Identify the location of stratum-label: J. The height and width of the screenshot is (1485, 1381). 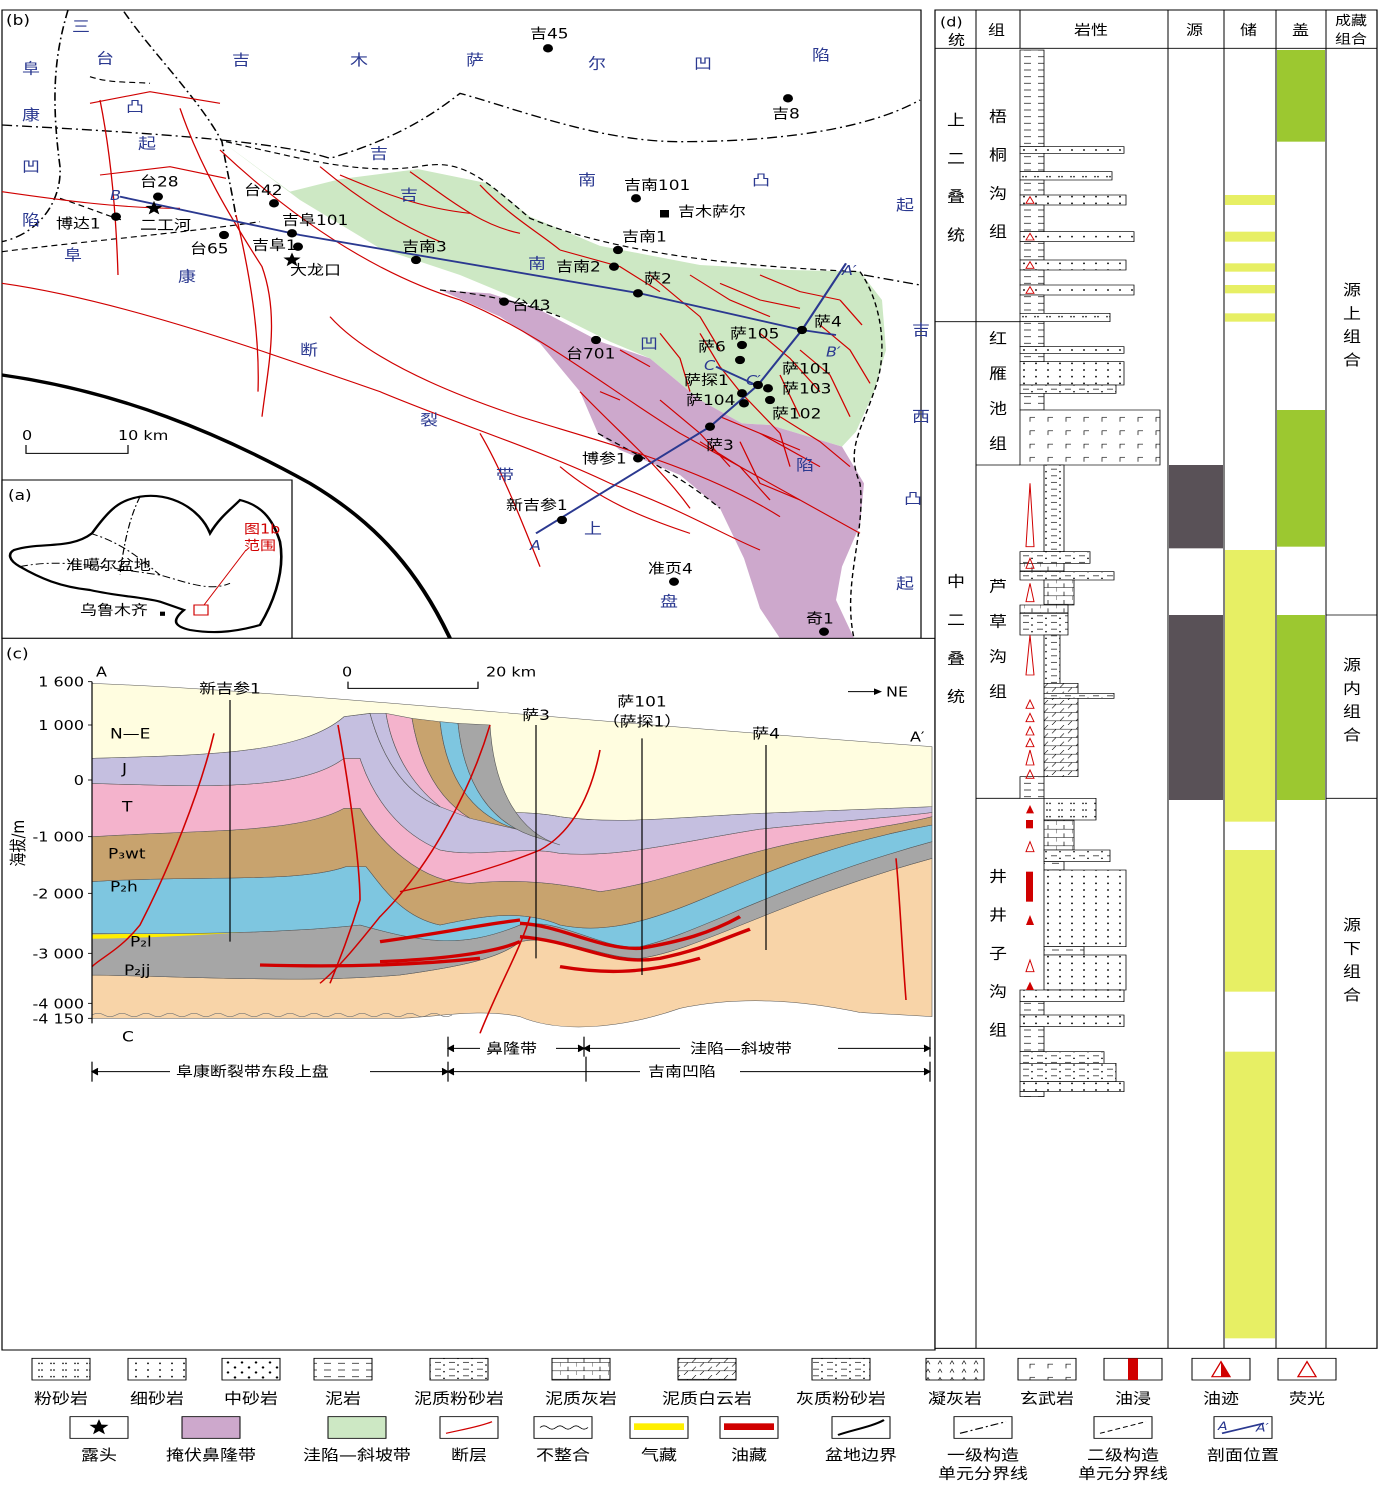
(124, 768).